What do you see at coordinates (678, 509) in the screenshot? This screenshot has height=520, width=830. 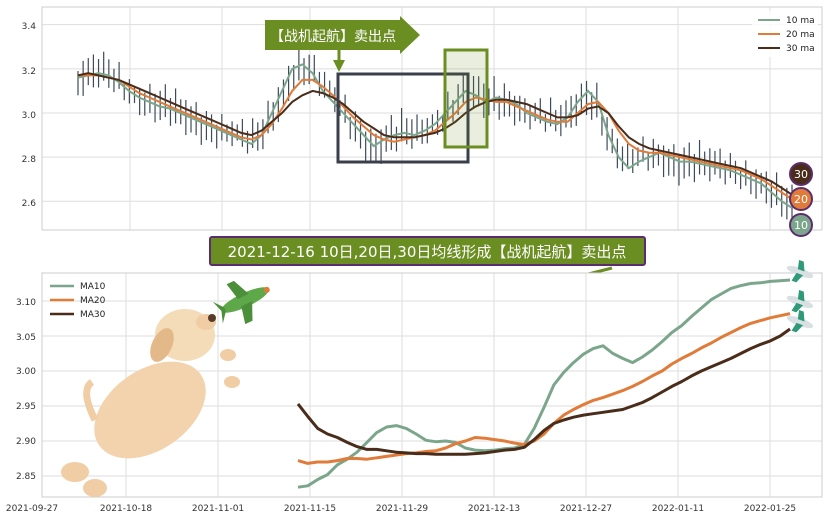 I see `bottom-x-tick: 2022-01-11` at bounding box center [678, 509].